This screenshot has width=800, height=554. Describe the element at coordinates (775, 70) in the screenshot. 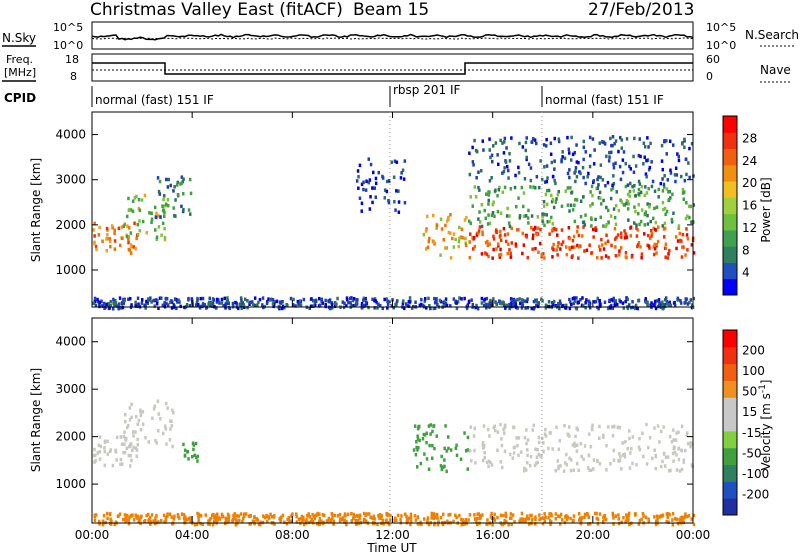

I see `nave-label: Nave` at that location.